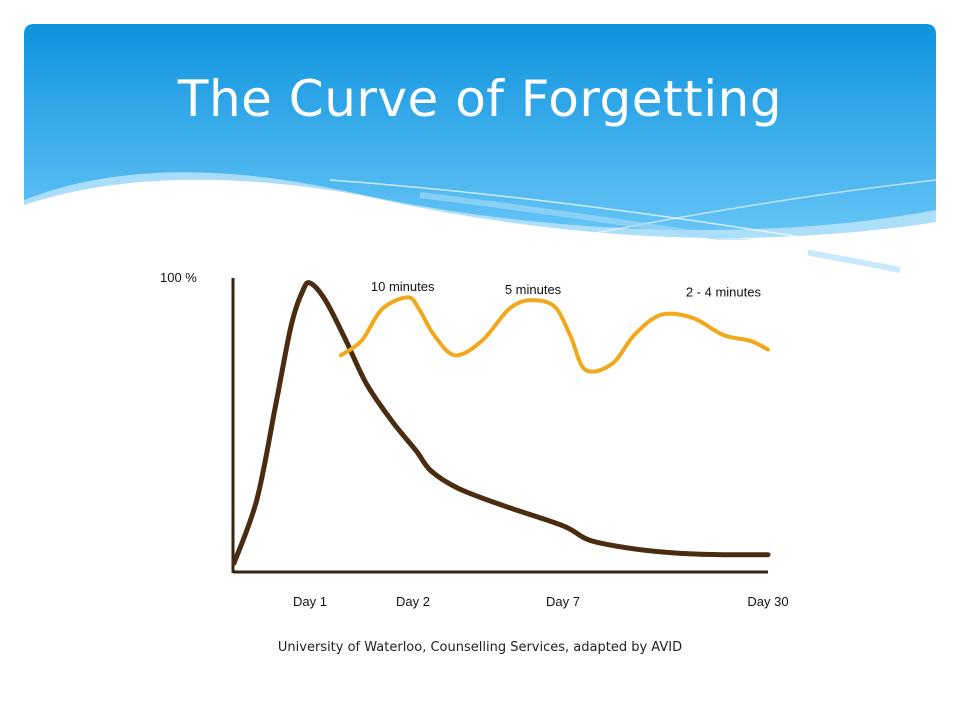 The height and width of the screenshot is (720, 960). Describe the element at coordinates (563, 601) in the screenshot. I see `x-tick-label: Day 7` at that location.